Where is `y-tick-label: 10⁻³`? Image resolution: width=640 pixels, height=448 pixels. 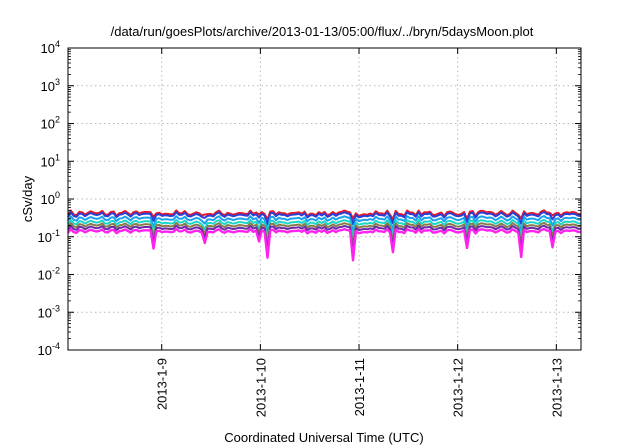 y-tick-label: 10⁻³ is located at coordinates (49, 311).